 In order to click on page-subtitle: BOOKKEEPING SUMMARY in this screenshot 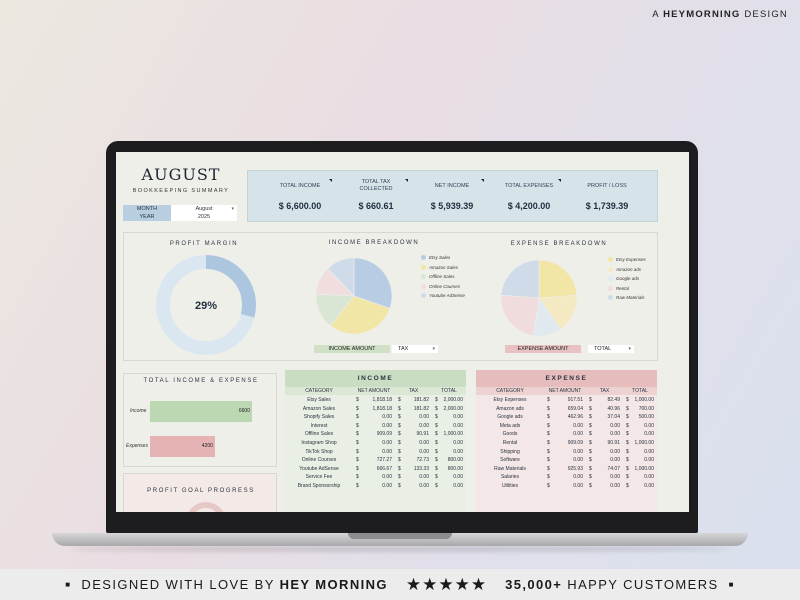, I will do `click(181, 191)`.